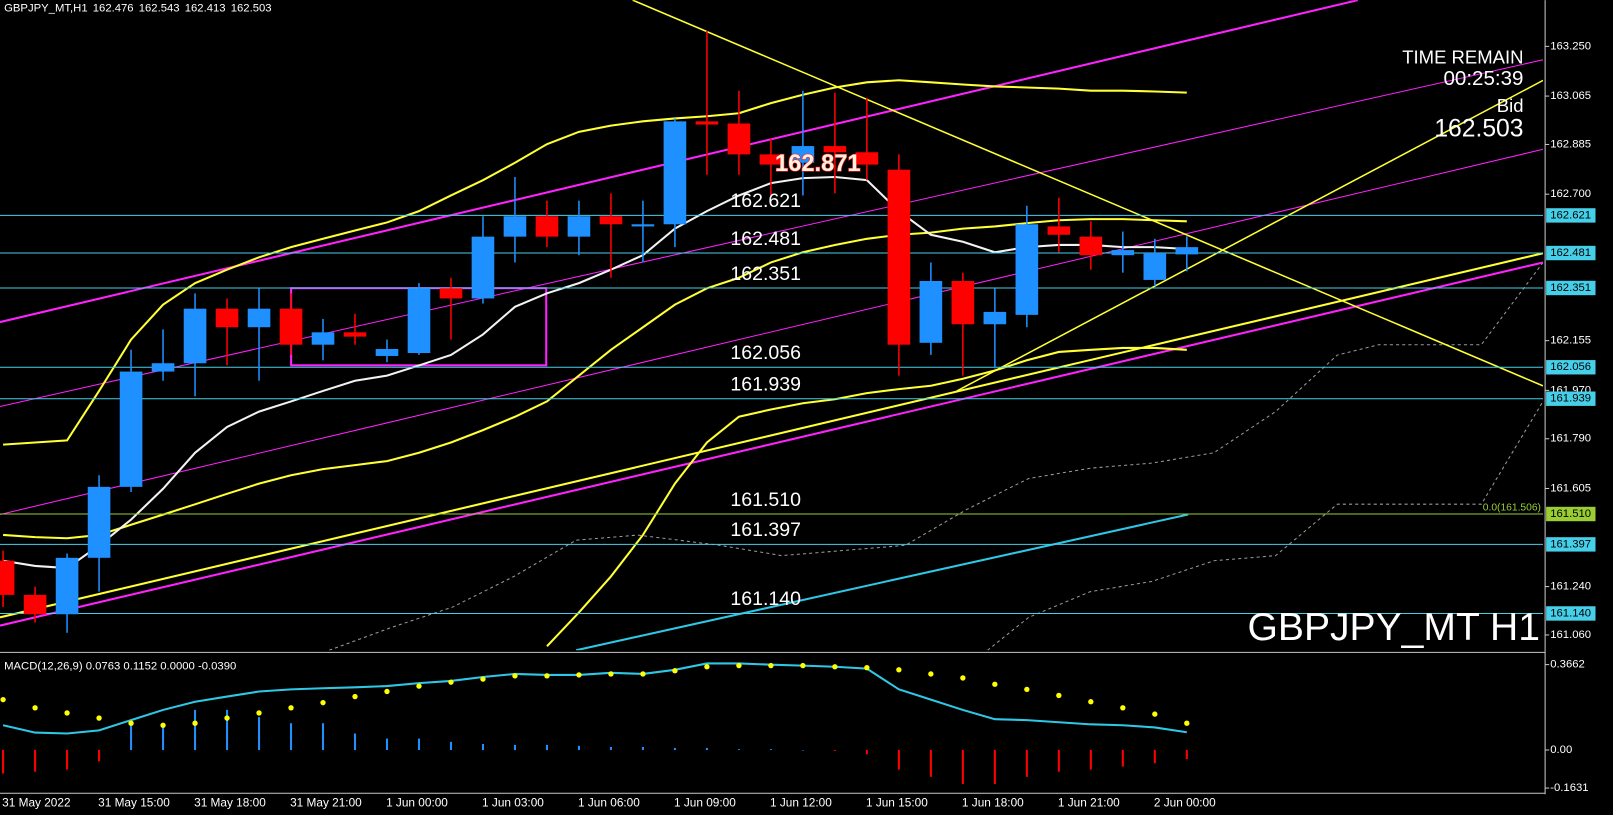 The width and height of the screenshot is (1613, 815). What do you see at coordinates (765, 201) in the screenshot?
I see `level-label: 162.621` at bounding box center [765, 201].